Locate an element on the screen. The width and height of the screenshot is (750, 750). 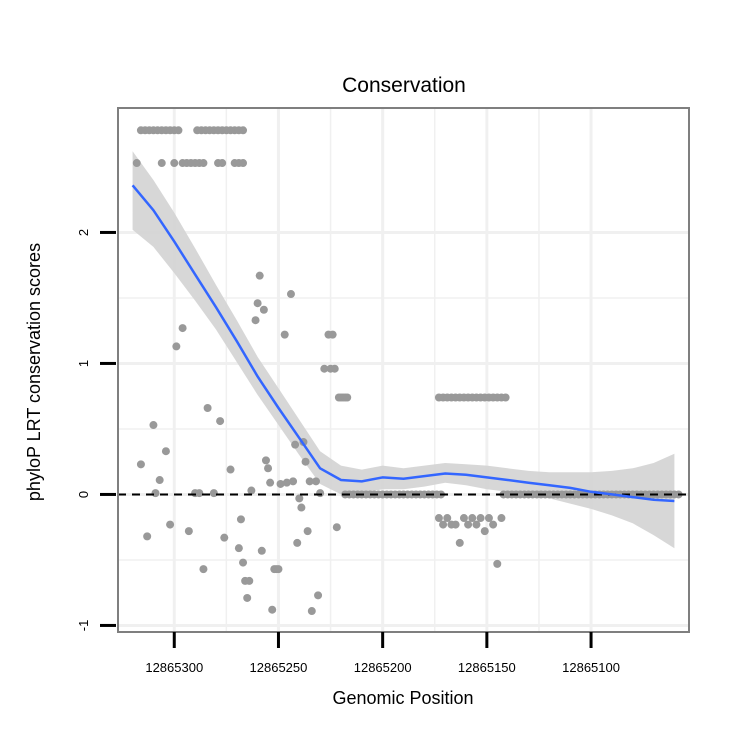
y-tick-label: 0 is located at coordinates (83, 494).